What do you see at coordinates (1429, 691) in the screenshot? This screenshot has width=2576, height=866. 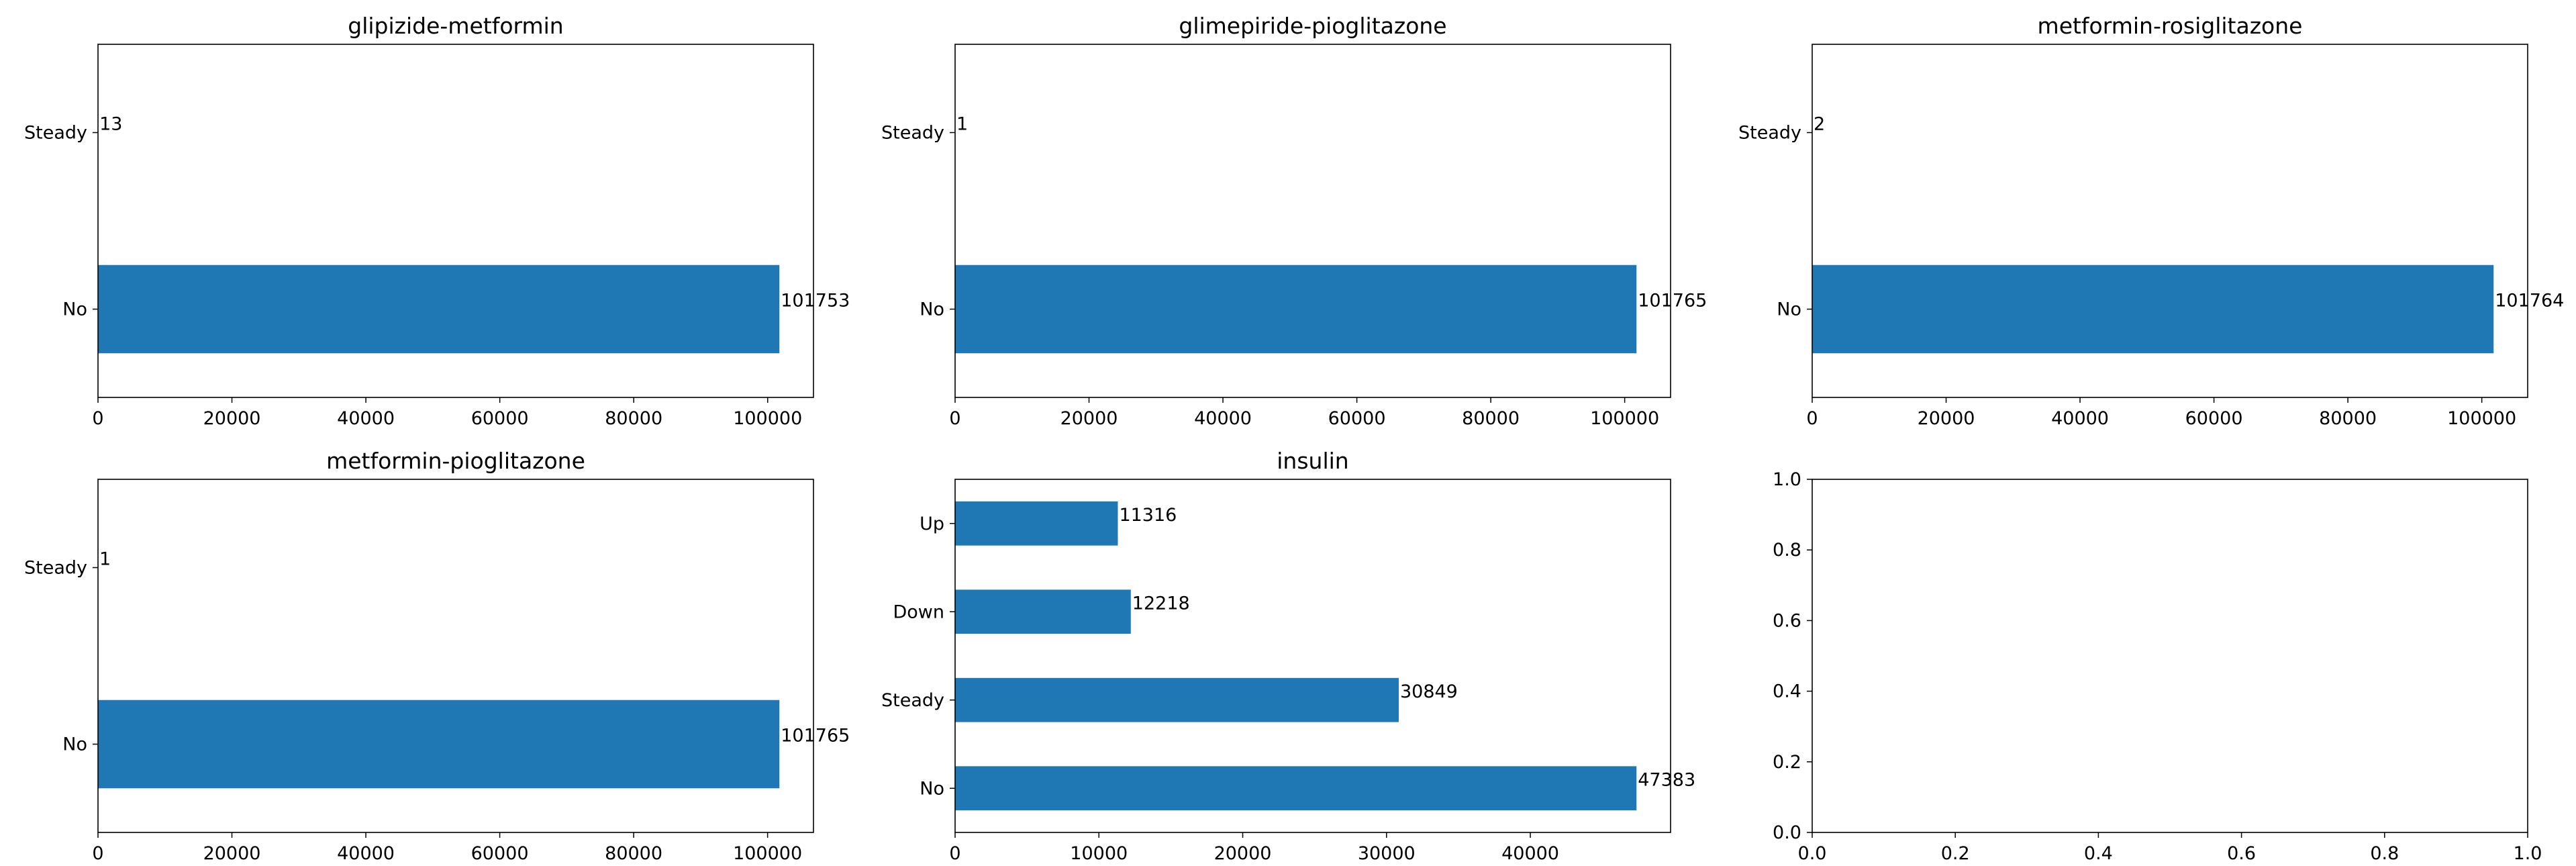 I see `data-label: 30849` at bounding box center [1429, 691].